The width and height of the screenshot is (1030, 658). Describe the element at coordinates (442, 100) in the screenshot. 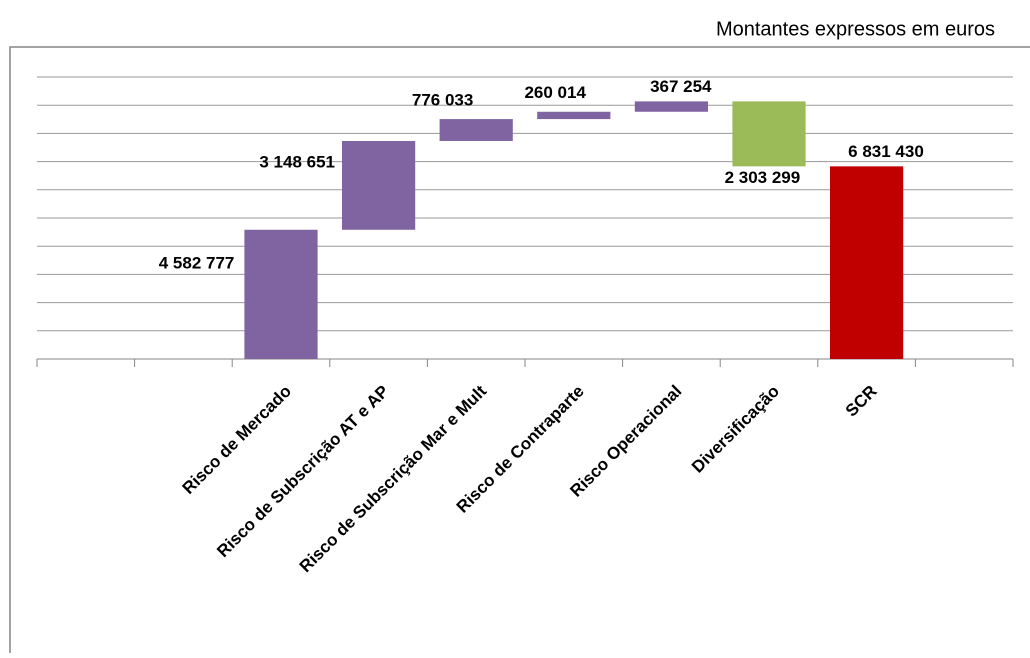

I see `value-label: 776 033` at that location.